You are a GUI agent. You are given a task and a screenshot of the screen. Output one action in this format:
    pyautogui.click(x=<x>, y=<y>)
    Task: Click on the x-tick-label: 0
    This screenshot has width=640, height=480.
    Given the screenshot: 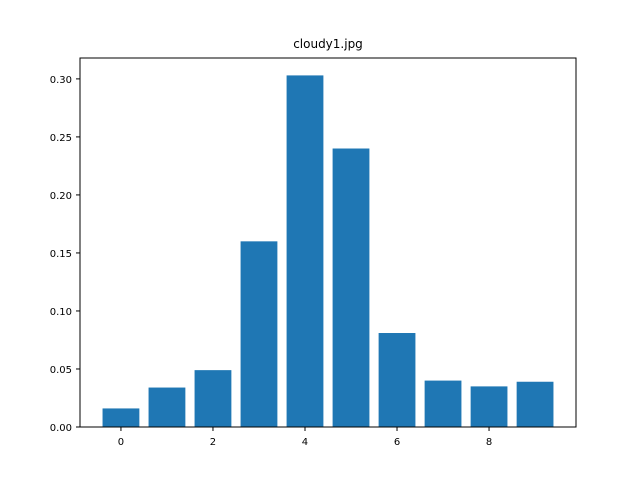 What is the action you would take?
    pyautogui.click(x=121, y=442)
    